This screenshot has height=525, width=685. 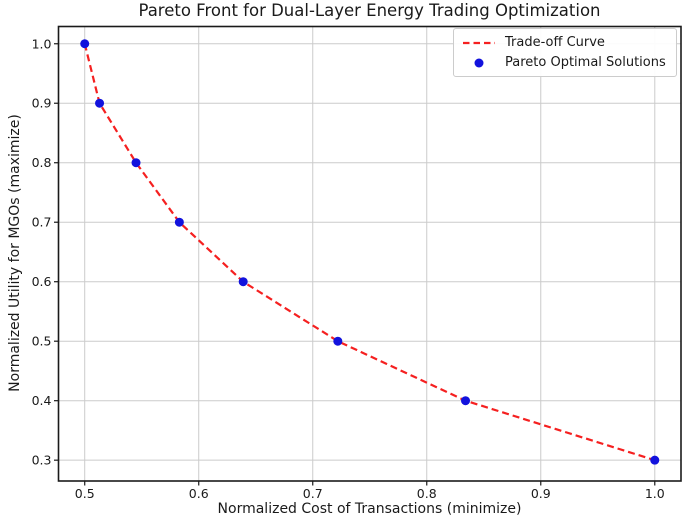 What do you see at coordinates (42, 400) in the screenshot?
I see `y-tick-label: 0.4` at bounding box center [42, 400].